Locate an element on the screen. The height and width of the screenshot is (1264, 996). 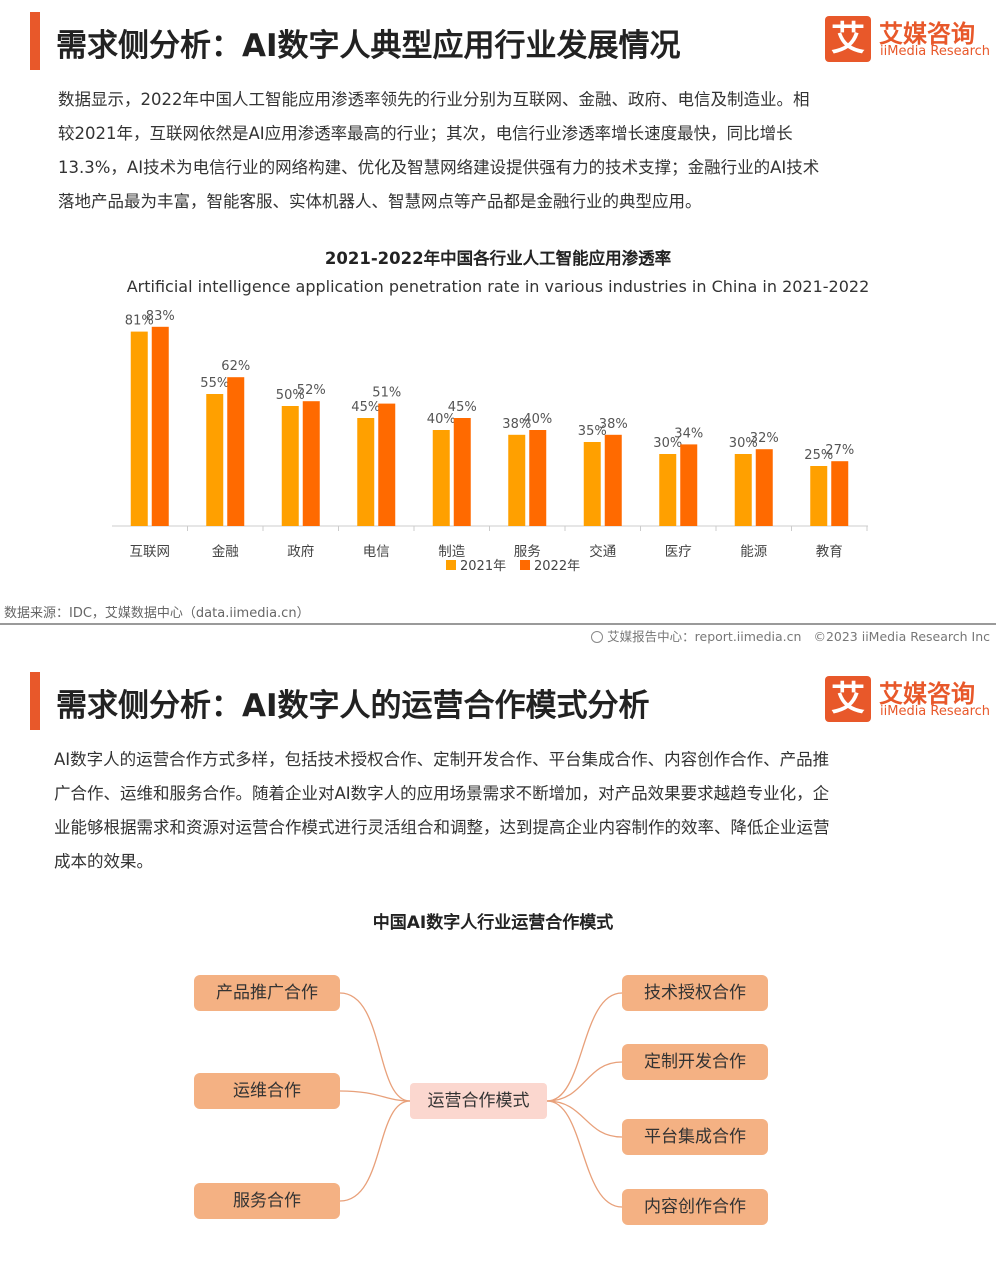
category-label: 互联网 is located at coordinates (150, 552).